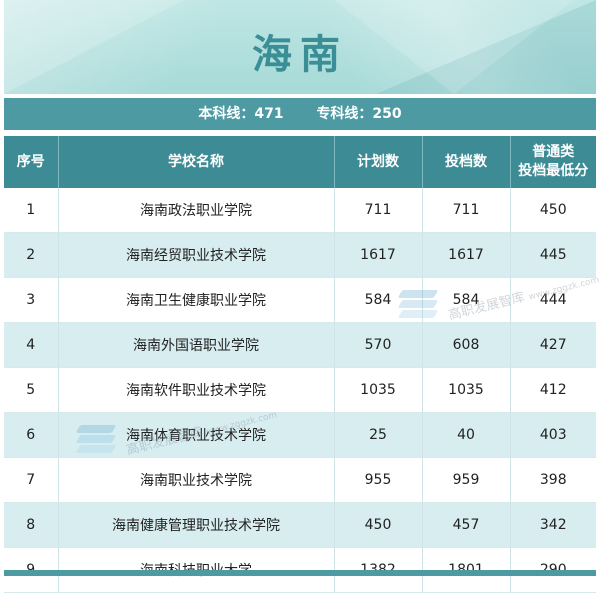  Describe the element at coordinates (553, 162) in the screenshot. I see `header-min-score: 普通类 投档最低分` at that location.